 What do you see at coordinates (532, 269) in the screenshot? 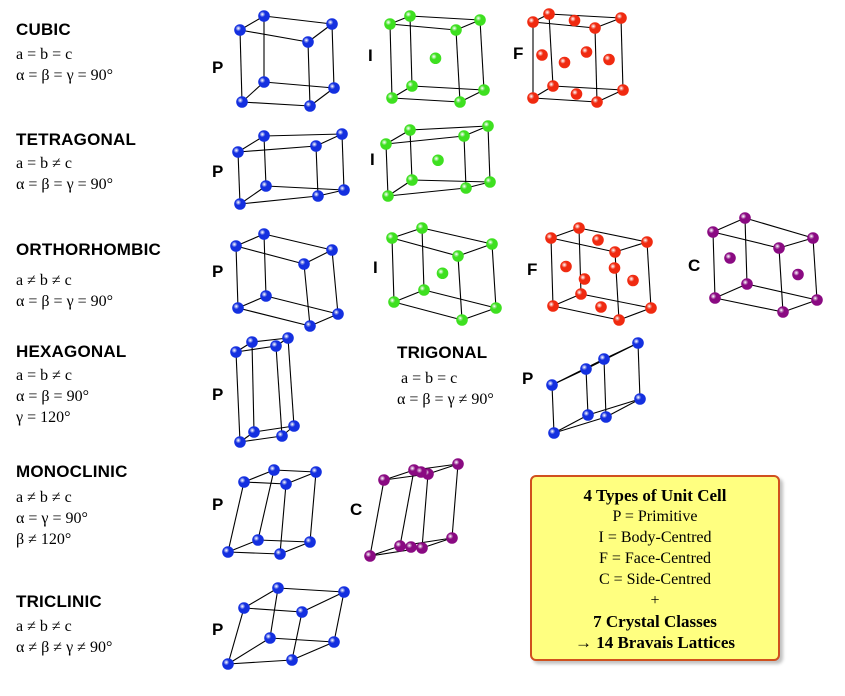
I see `type-letter-f: F` at bounding box center [532, 269].